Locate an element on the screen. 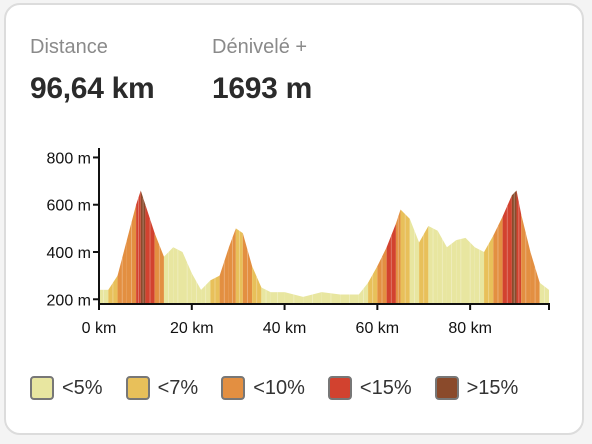  legend-label: >15% is located at coordinates (492, 387).